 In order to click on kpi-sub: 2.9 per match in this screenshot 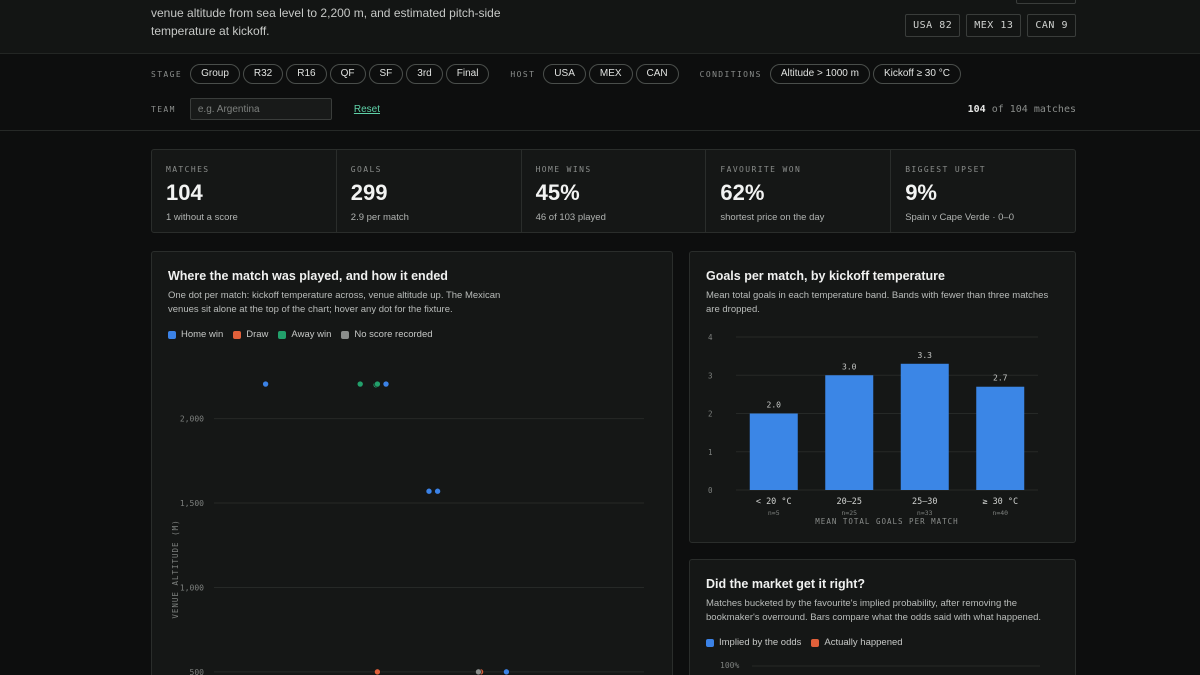, I will do `click(379, 217)`.